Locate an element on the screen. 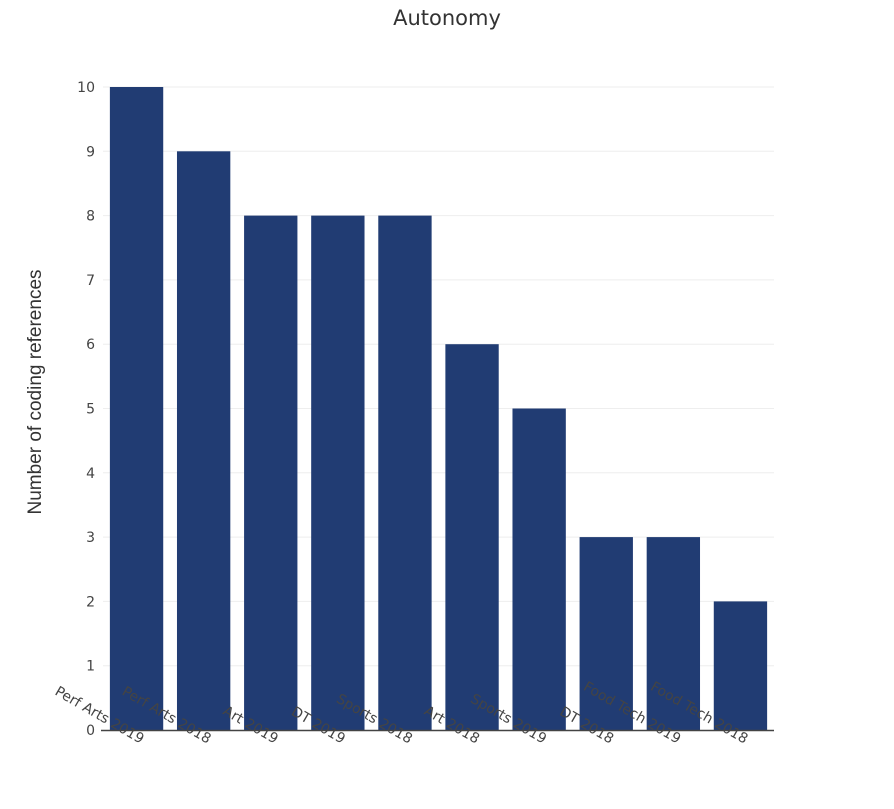 The image size is (894, 809). y-tick-label: 1 is located at coordinates (90, 667).